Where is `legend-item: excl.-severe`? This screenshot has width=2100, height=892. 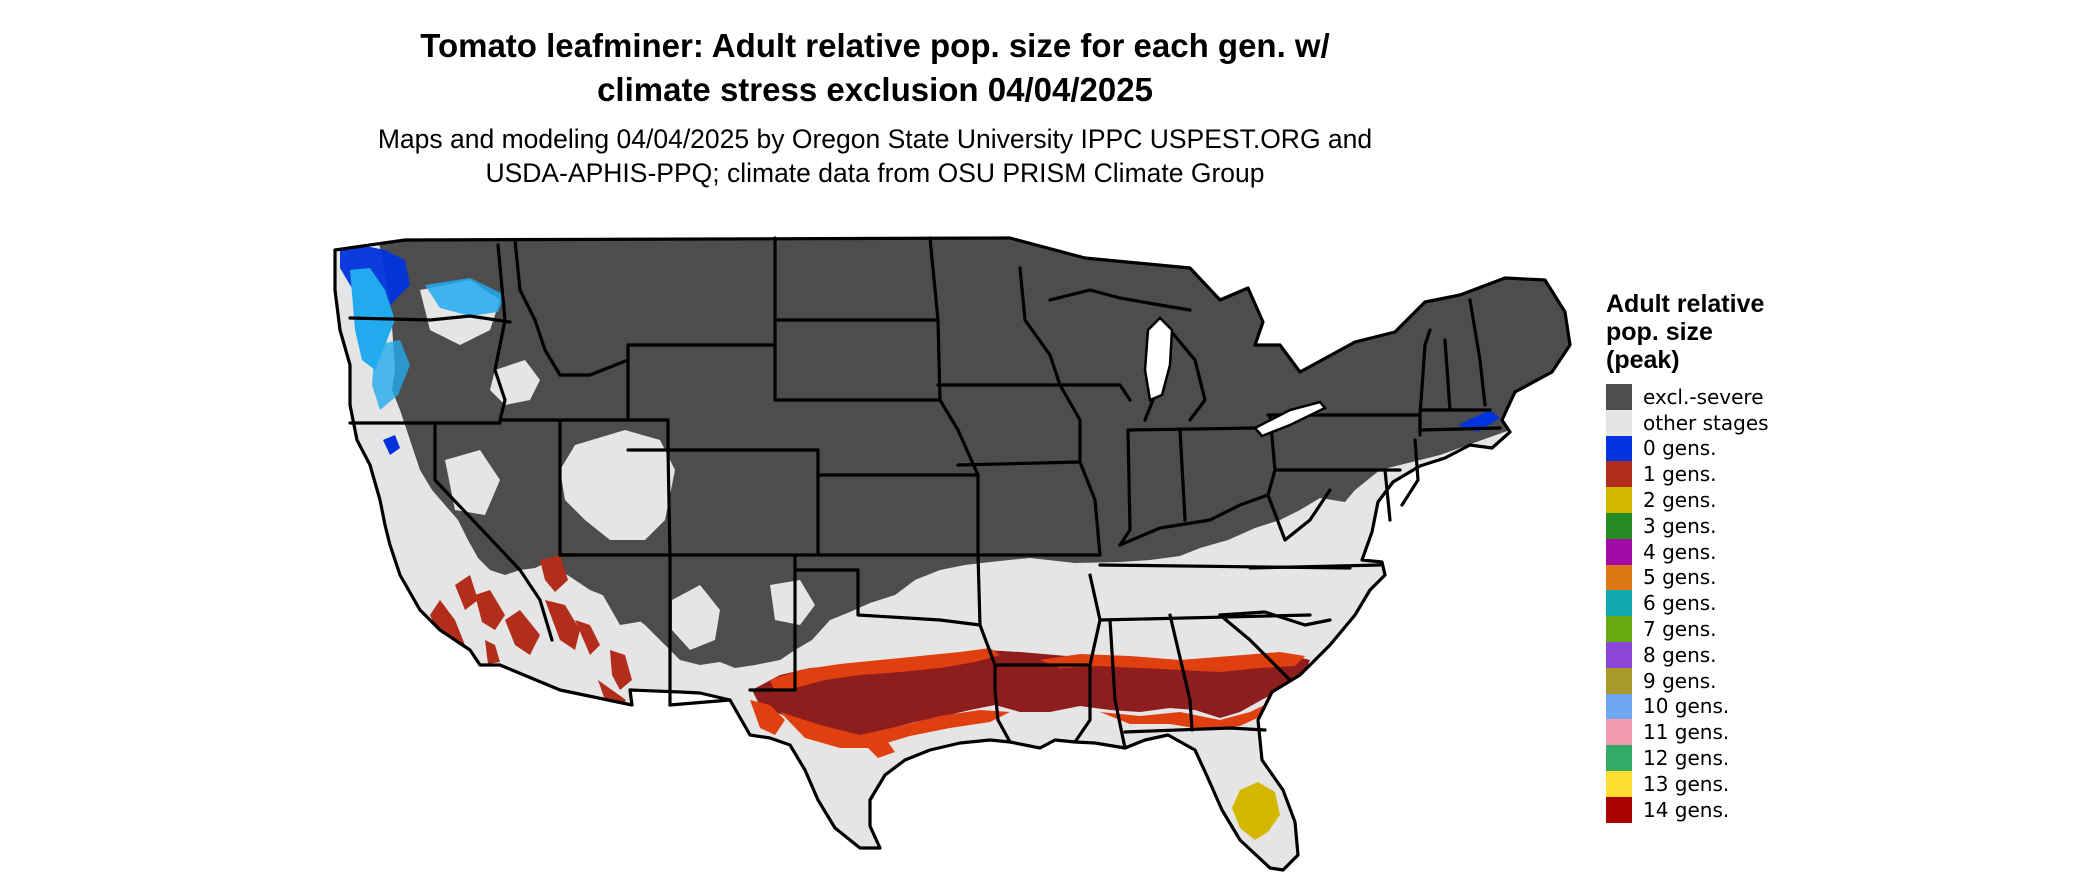
legend-item: excl.-severe is located at coordinates (1746, 397).